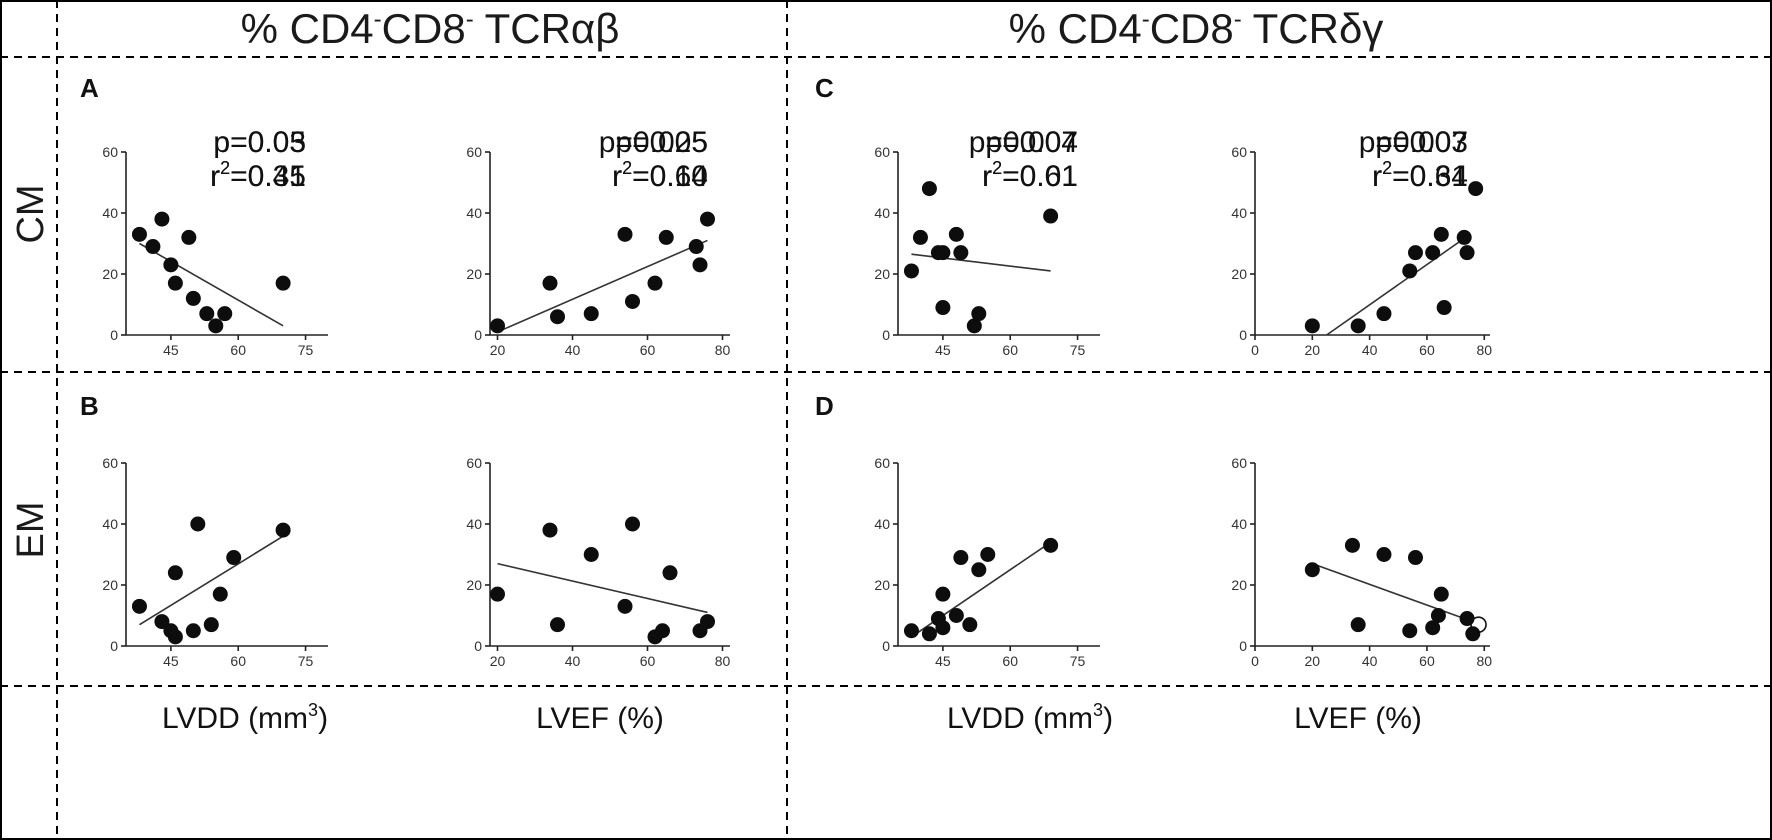 The height and width of the screenshot is (840, 1772). I want to click on r-squared: r2=0.41, so click(258, 175).